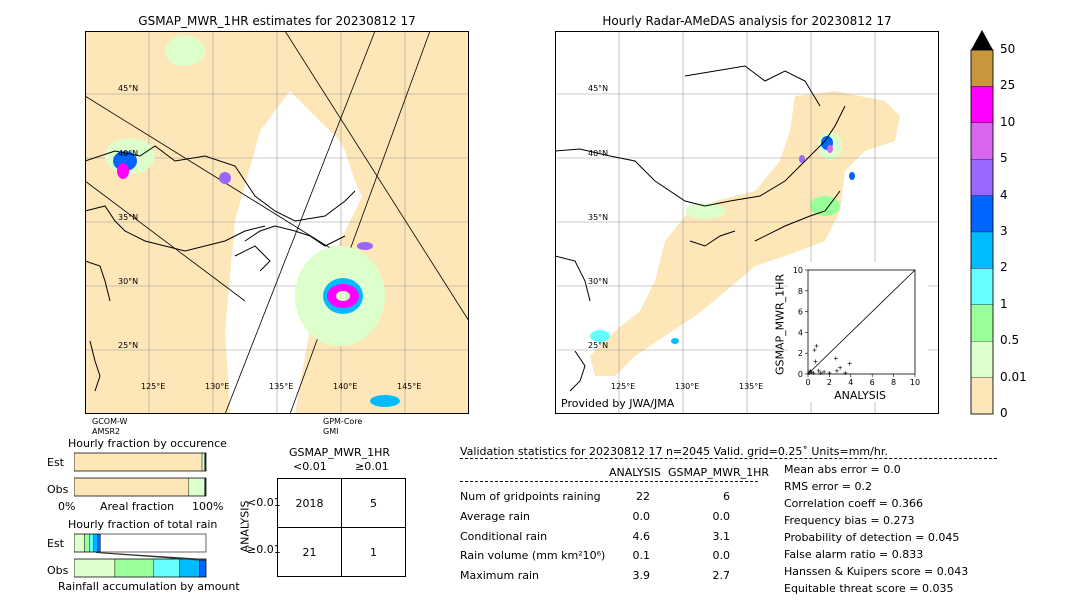 The height and width of the screenshot is (612, 1080). I want to click on scatter-plot: 00 2 2 4 4 6 6 8 8 10 10, so click(856, 326).